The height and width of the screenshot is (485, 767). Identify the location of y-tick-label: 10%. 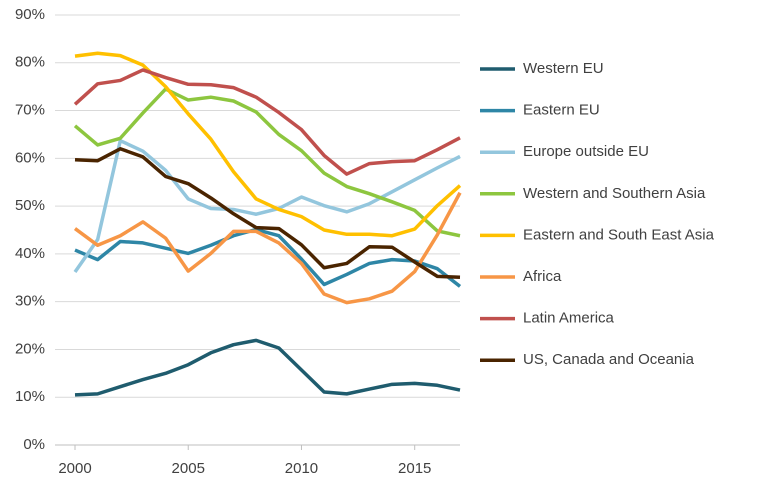
(30, 396).